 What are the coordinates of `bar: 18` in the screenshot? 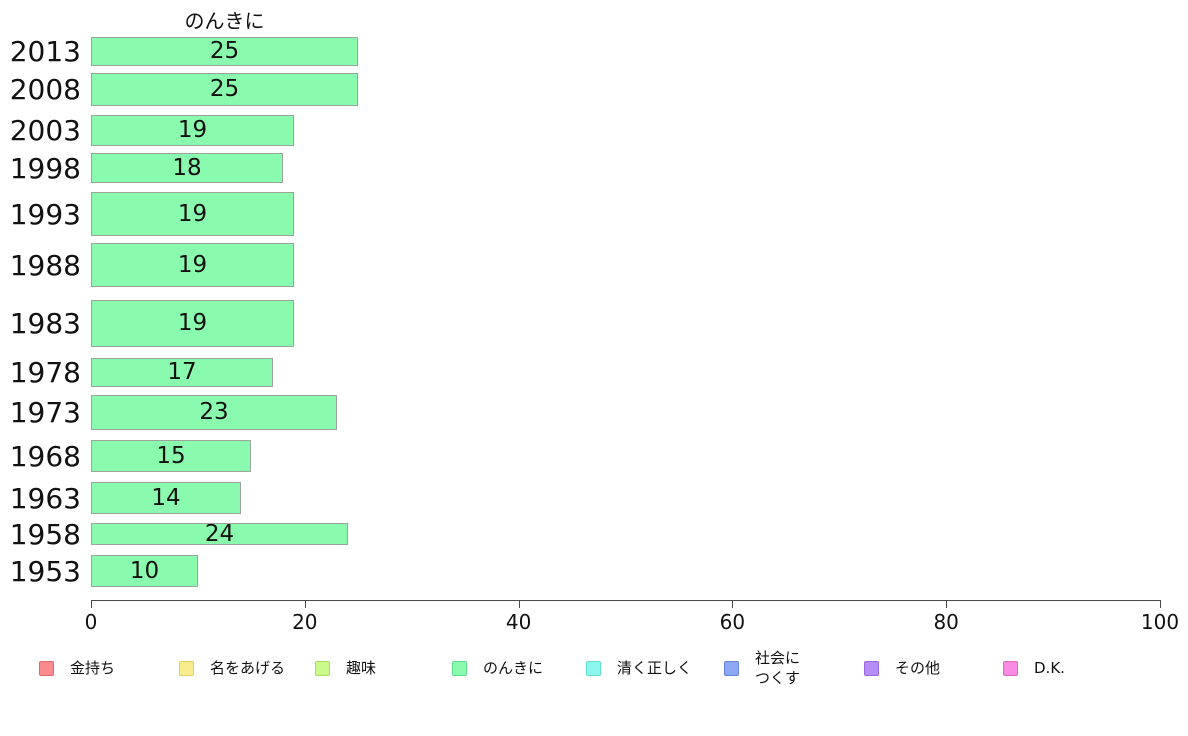 It's located at (187, 168).